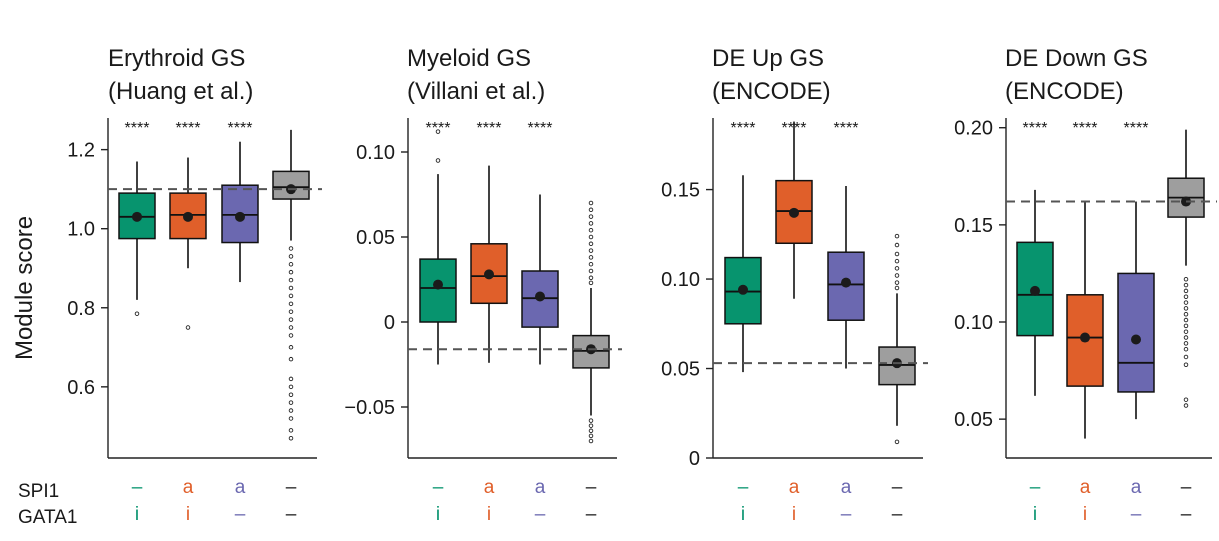  What do you see at coordinates (1136, 332) in the screenshot?
I see `box` at bounding box center [1136, 332].